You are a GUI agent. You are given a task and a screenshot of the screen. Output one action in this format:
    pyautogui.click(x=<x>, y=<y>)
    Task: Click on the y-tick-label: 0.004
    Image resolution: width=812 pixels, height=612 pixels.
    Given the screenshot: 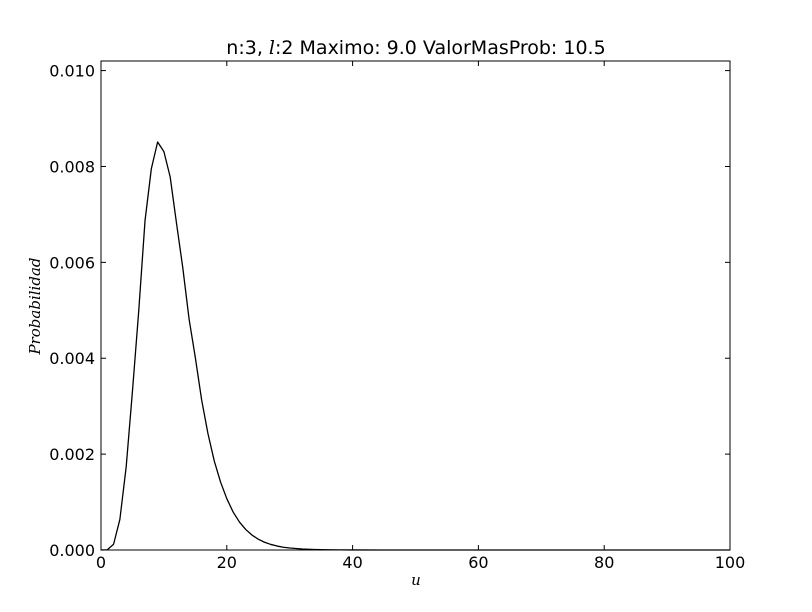 What is the action you would take?
    pyautogui.click(x=72, y=358)
    